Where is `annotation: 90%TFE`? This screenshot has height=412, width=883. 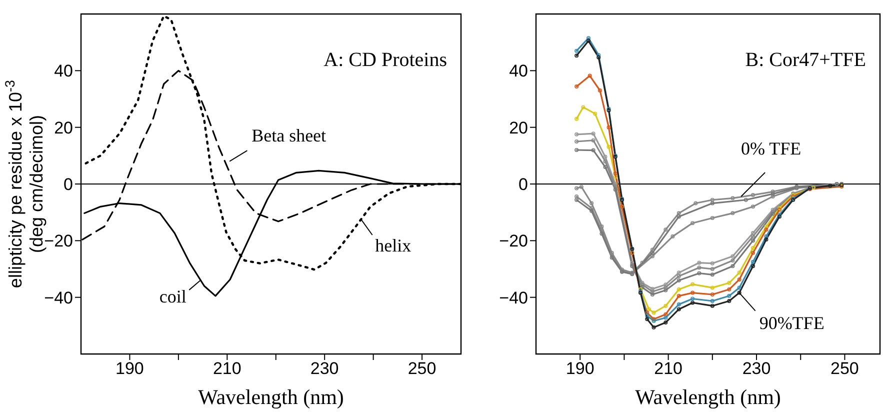 annotation: 90%TFE is located at coordinates (791, 322).